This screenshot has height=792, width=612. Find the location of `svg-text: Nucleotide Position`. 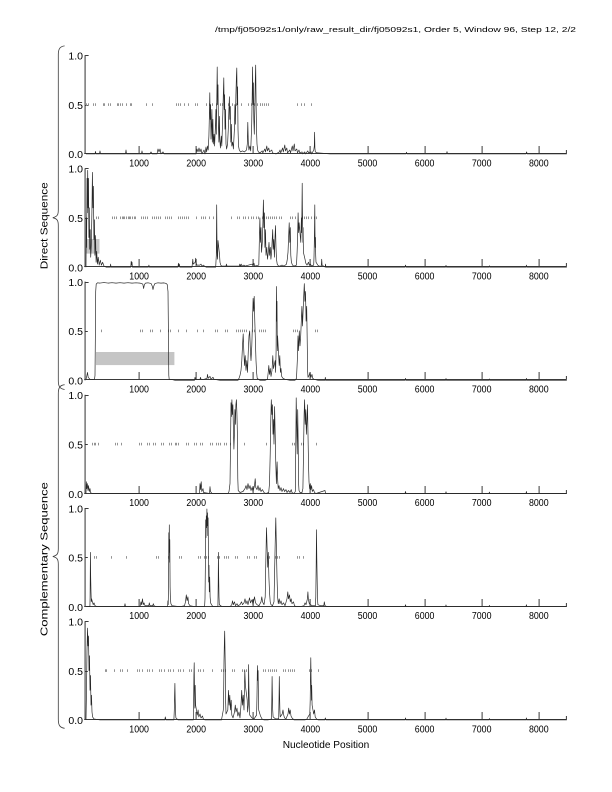

svg-text: Nucleotide Position is located at coordinates (326, 745).